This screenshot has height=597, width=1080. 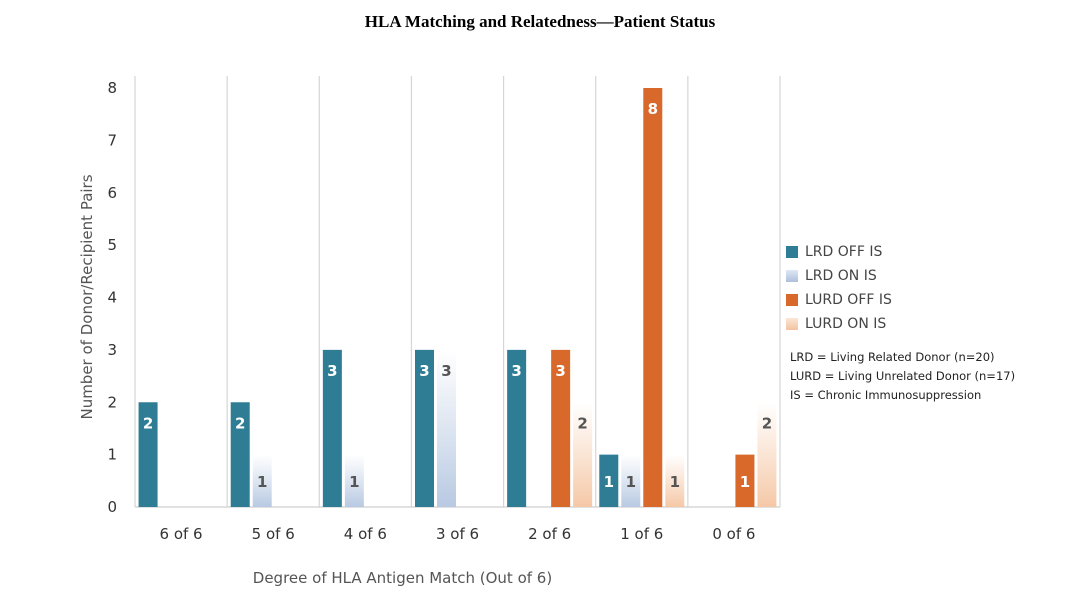 What do you see at coordinates (733, 534) in the screenshot?
I see `x-tick-label: 0 of 6` at bounding box center [733, 534].